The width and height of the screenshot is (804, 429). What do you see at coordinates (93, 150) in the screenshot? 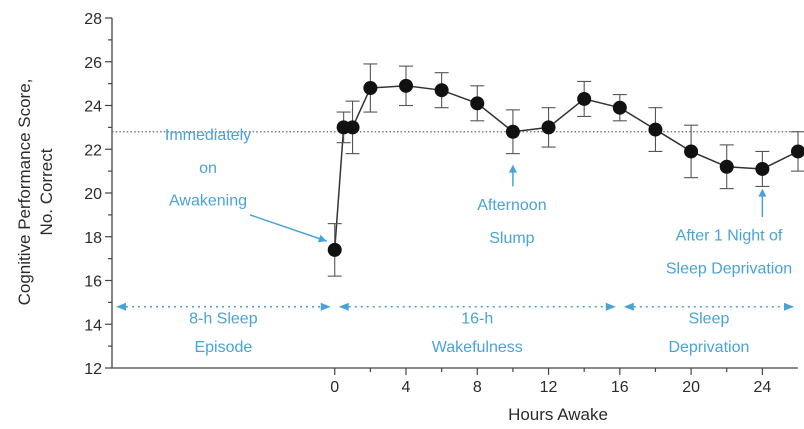
I see `y-tick-label: 22` at bounding box center [93, 150].